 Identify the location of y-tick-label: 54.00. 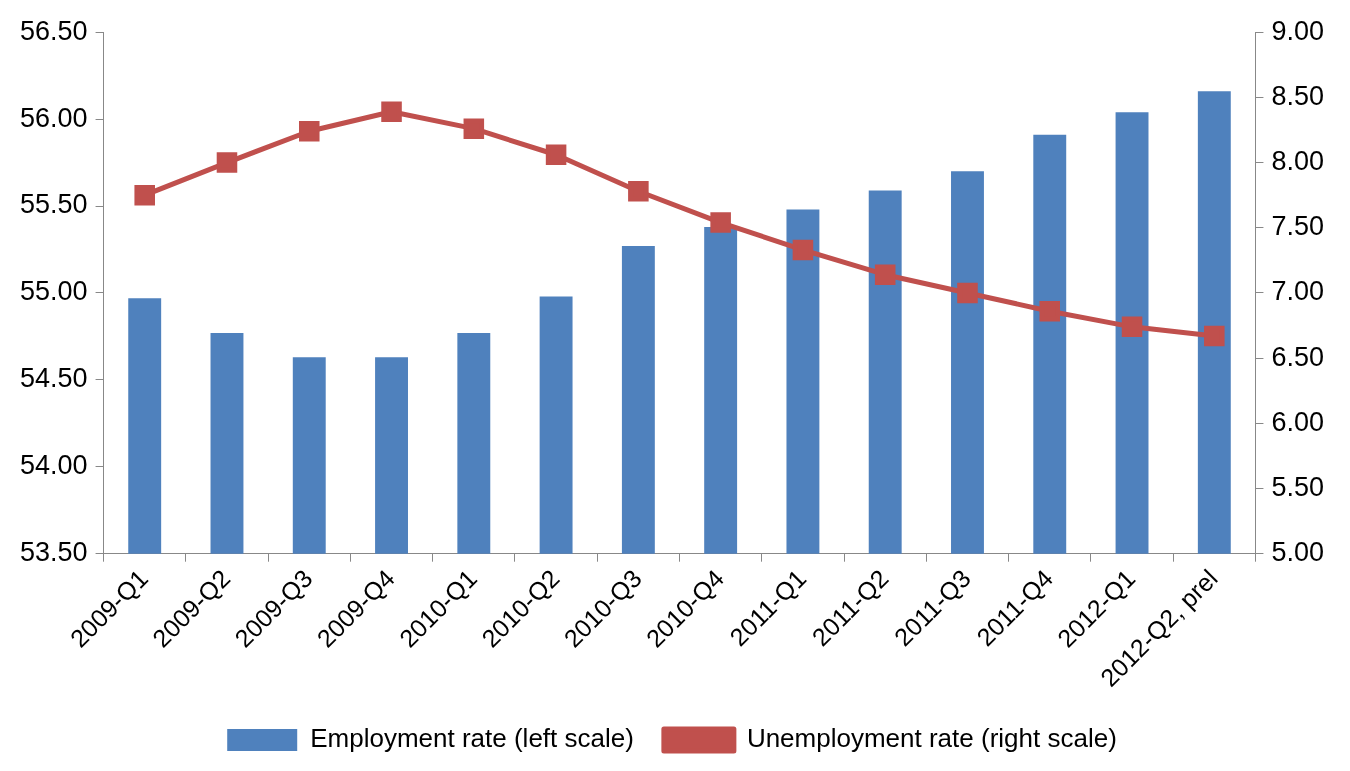
(53, 465).